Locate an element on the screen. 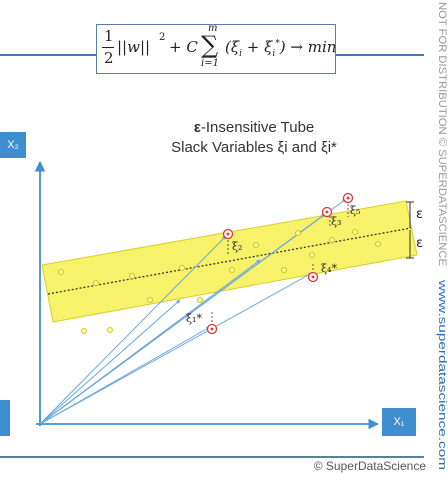 The width and height of the screenshot is (448, 486). epsilon-symbol: ε is located at coordinates (197, 127).